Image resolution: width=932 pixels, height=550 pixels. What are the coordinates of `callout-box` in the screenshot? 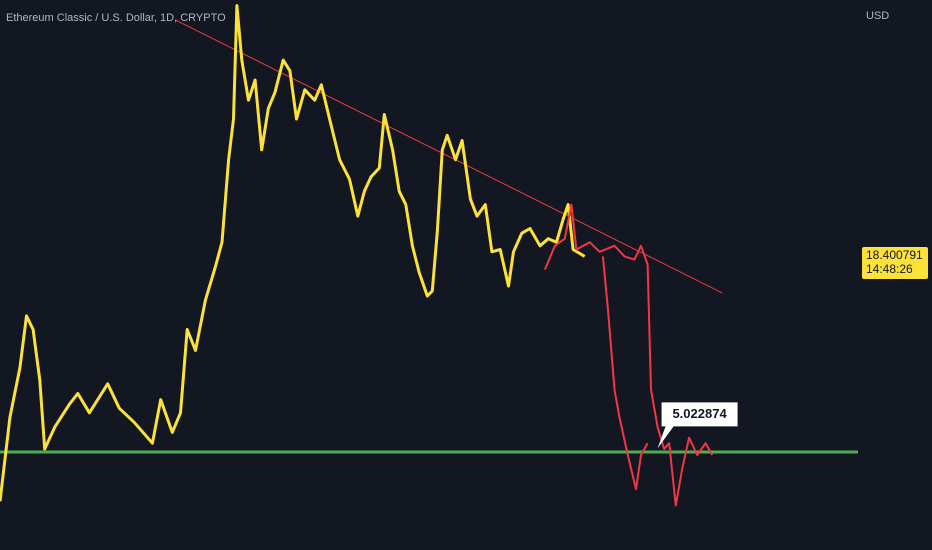 It's located at (697, 425).